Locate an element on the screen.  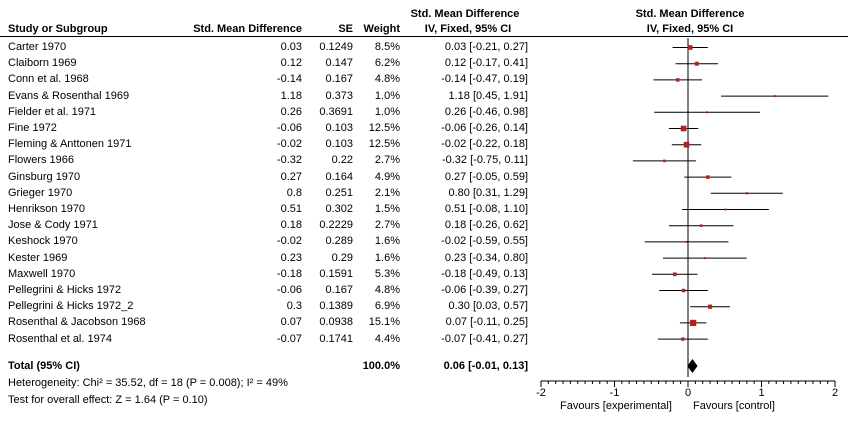
se-value: 0.1591 is located at coordinates (336, 274).